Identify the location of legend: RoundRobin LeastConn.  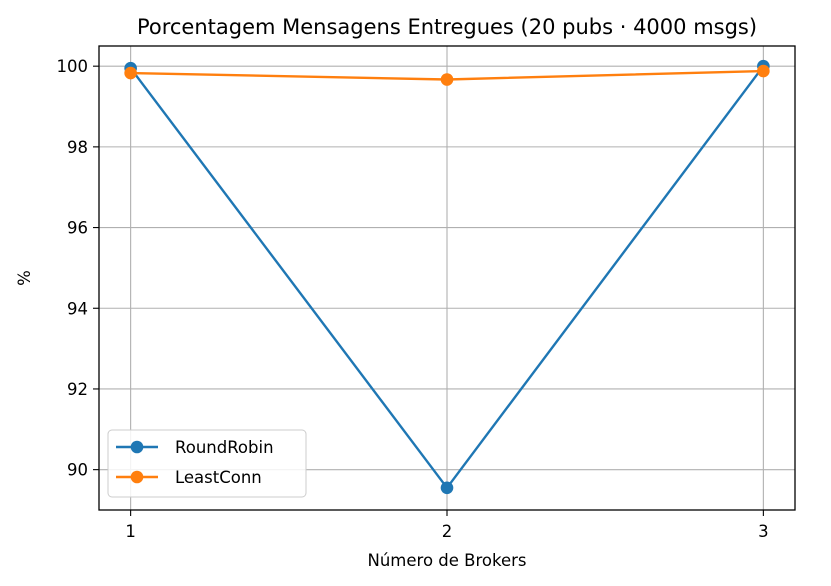
(207, 463).